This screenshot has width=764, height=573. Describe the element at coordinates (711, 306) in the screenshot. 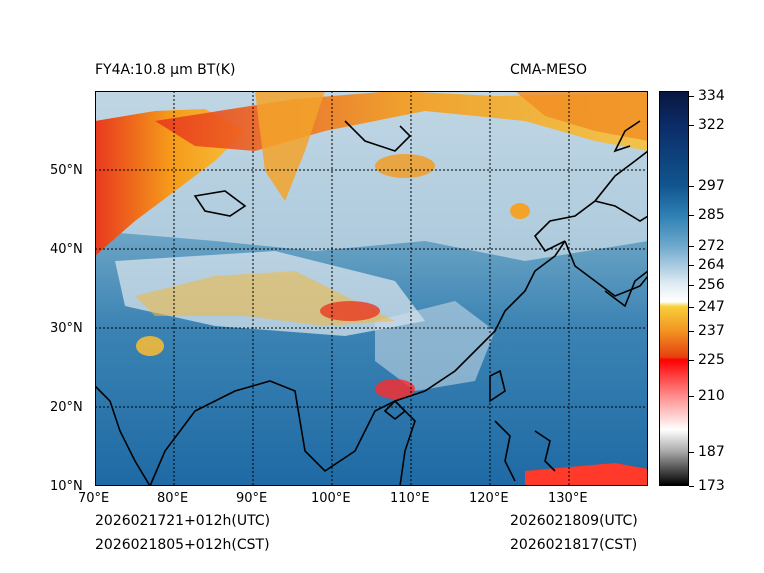

I see `colorbar-tick-label: 247` at that location.